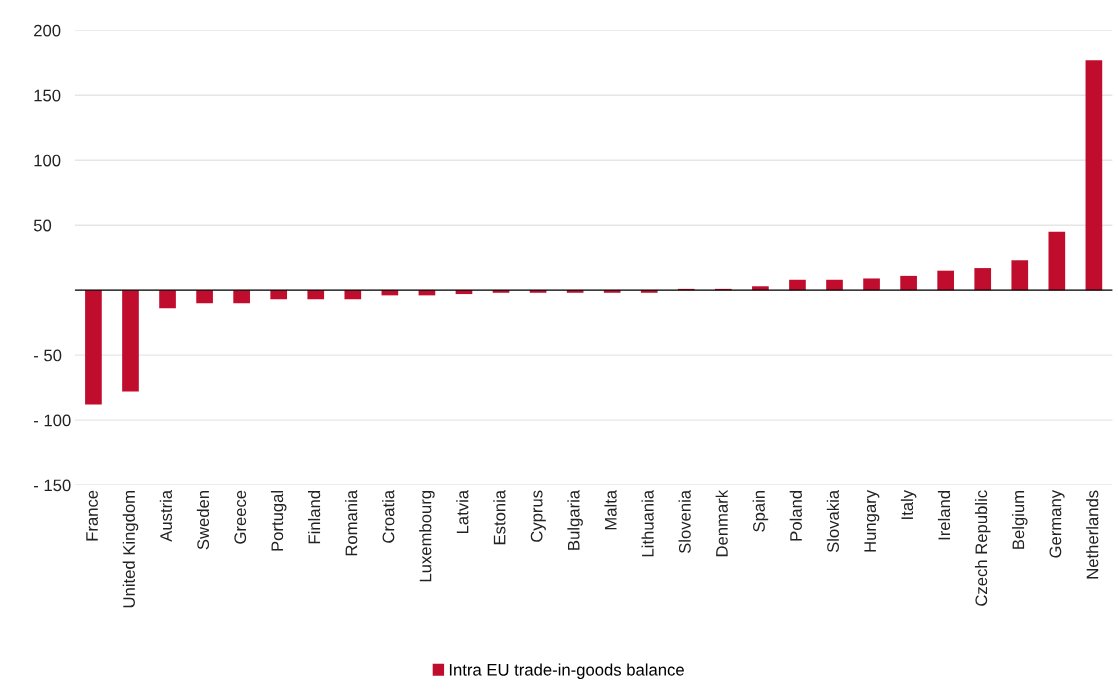 Image resolution: width=1118 pixels, height=689 pixels. I want to click on y-tick-label: 150, so click(47, 95).